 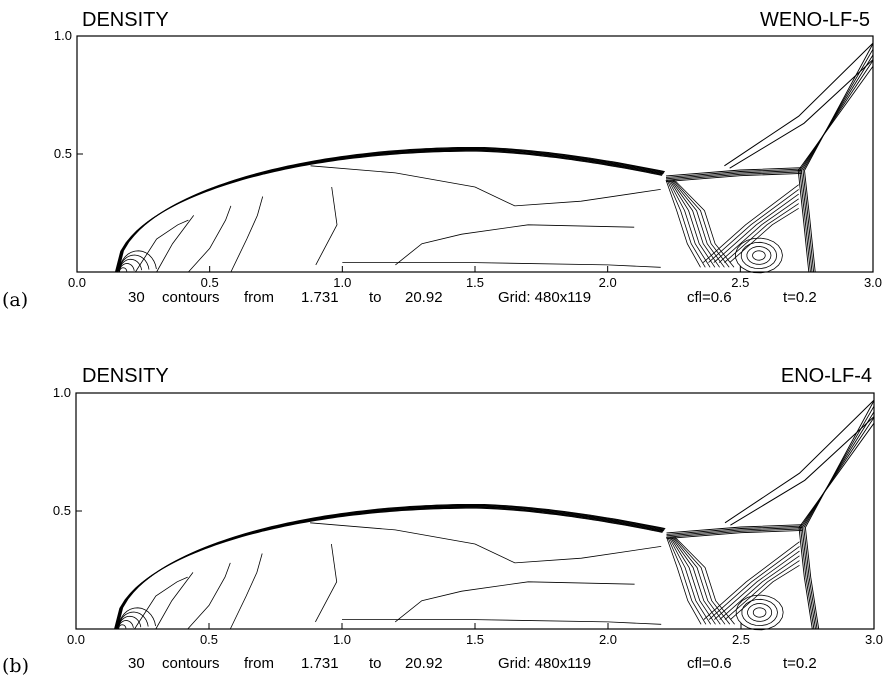 I want to click on x-tick-label: 2.5, so click(x=740, y=282).